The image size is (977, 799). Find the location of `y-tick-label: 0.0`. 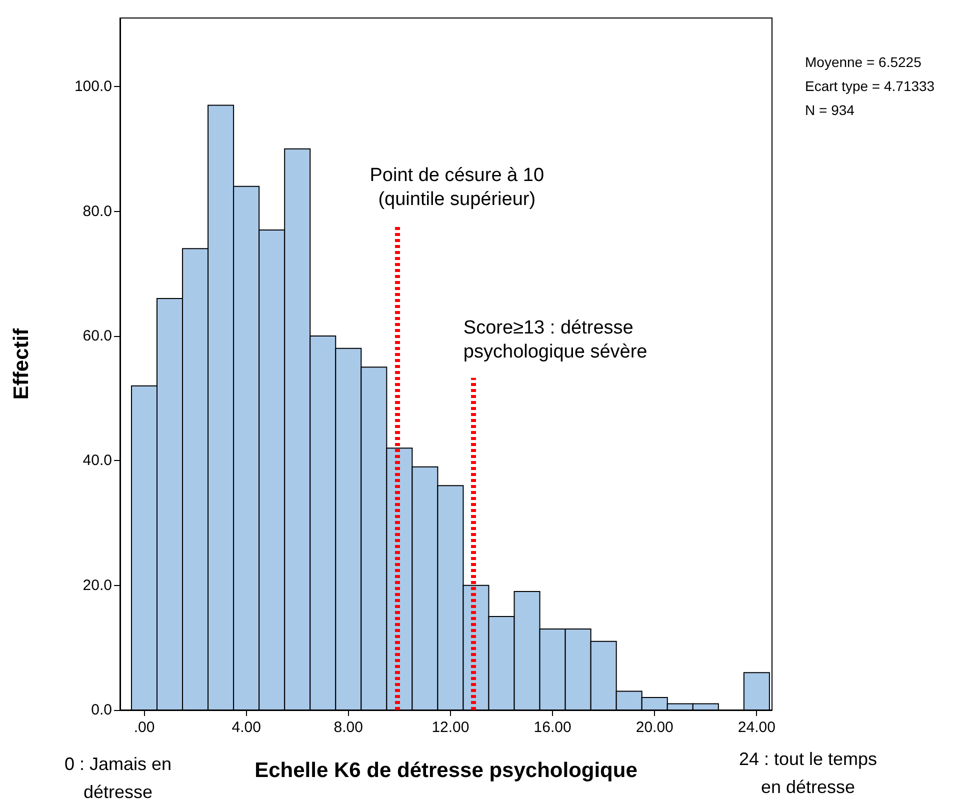

y-tick-label: 0.0 is located at coordinates (101, 710).